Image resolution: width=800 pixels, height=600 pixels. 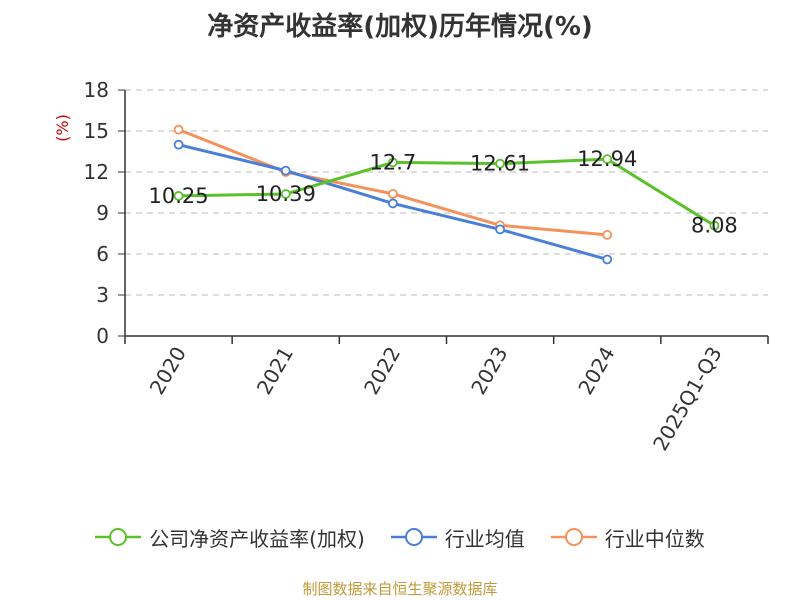 What do you see at coordinates (382, 371) in the screenshot?
I see `x-tick-label: 2022` at bounding box center [382, 371].